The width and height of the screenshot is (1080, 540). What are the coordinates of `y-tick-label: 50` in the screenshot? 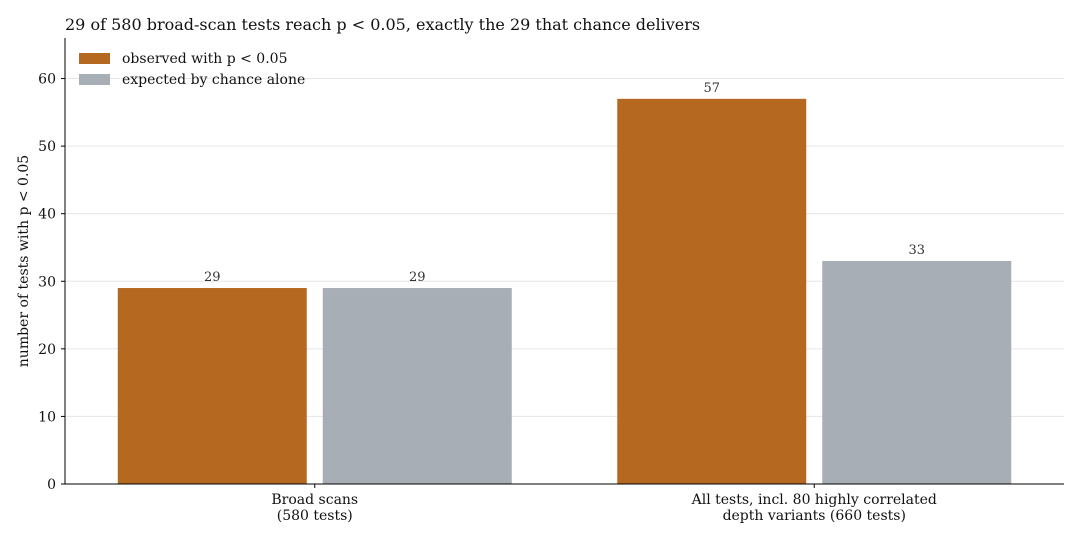 It's located at (47, 147).